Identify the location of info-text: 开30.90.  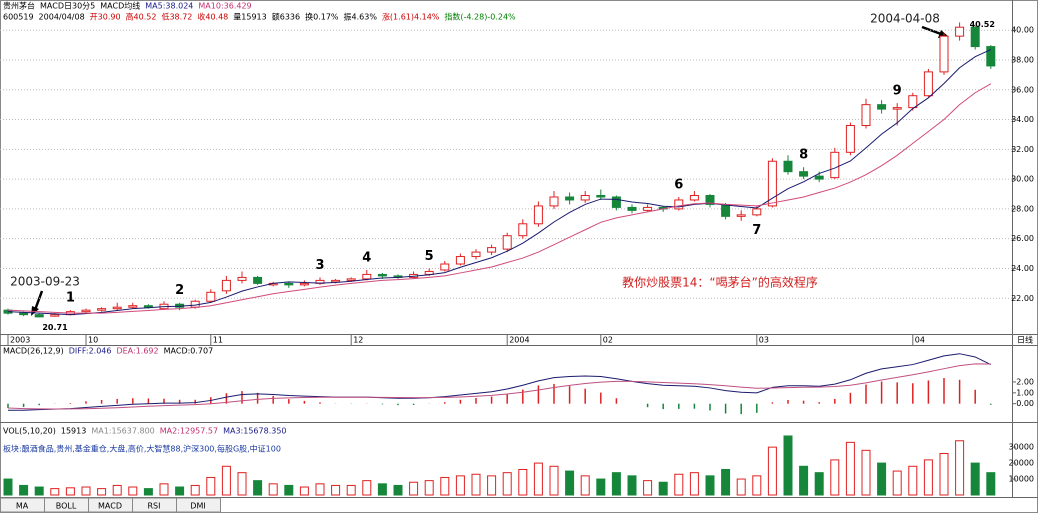
(105, 17).